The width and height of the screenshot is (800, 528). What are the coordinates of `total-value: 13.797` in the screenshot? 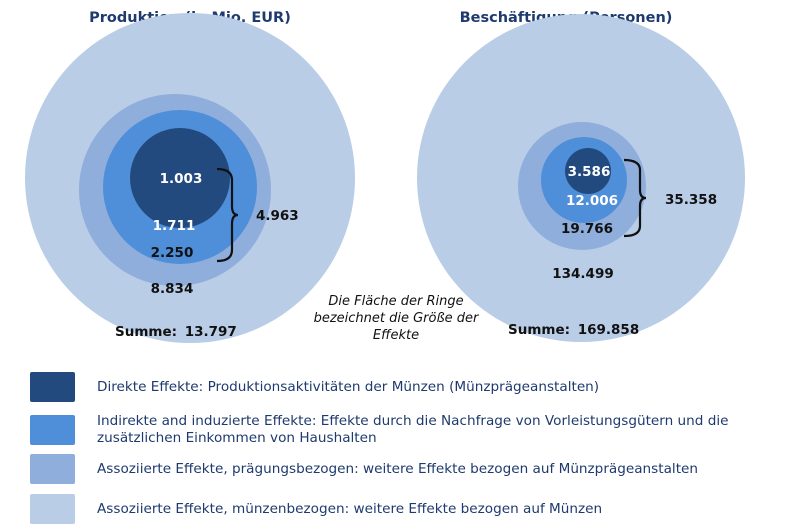 It's located at (211, 332).